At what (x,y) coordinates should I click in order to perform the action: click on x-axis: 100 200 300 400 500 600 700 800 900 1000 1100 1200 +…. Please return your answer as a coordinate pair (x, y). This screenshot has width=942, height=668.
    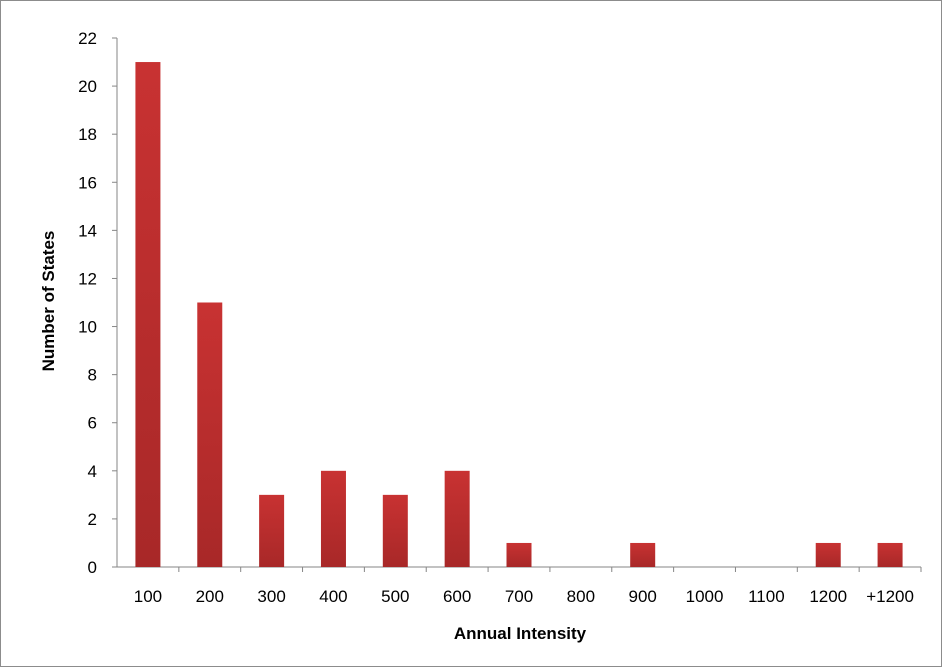
    Looking at the image, I should click on (519, 586).